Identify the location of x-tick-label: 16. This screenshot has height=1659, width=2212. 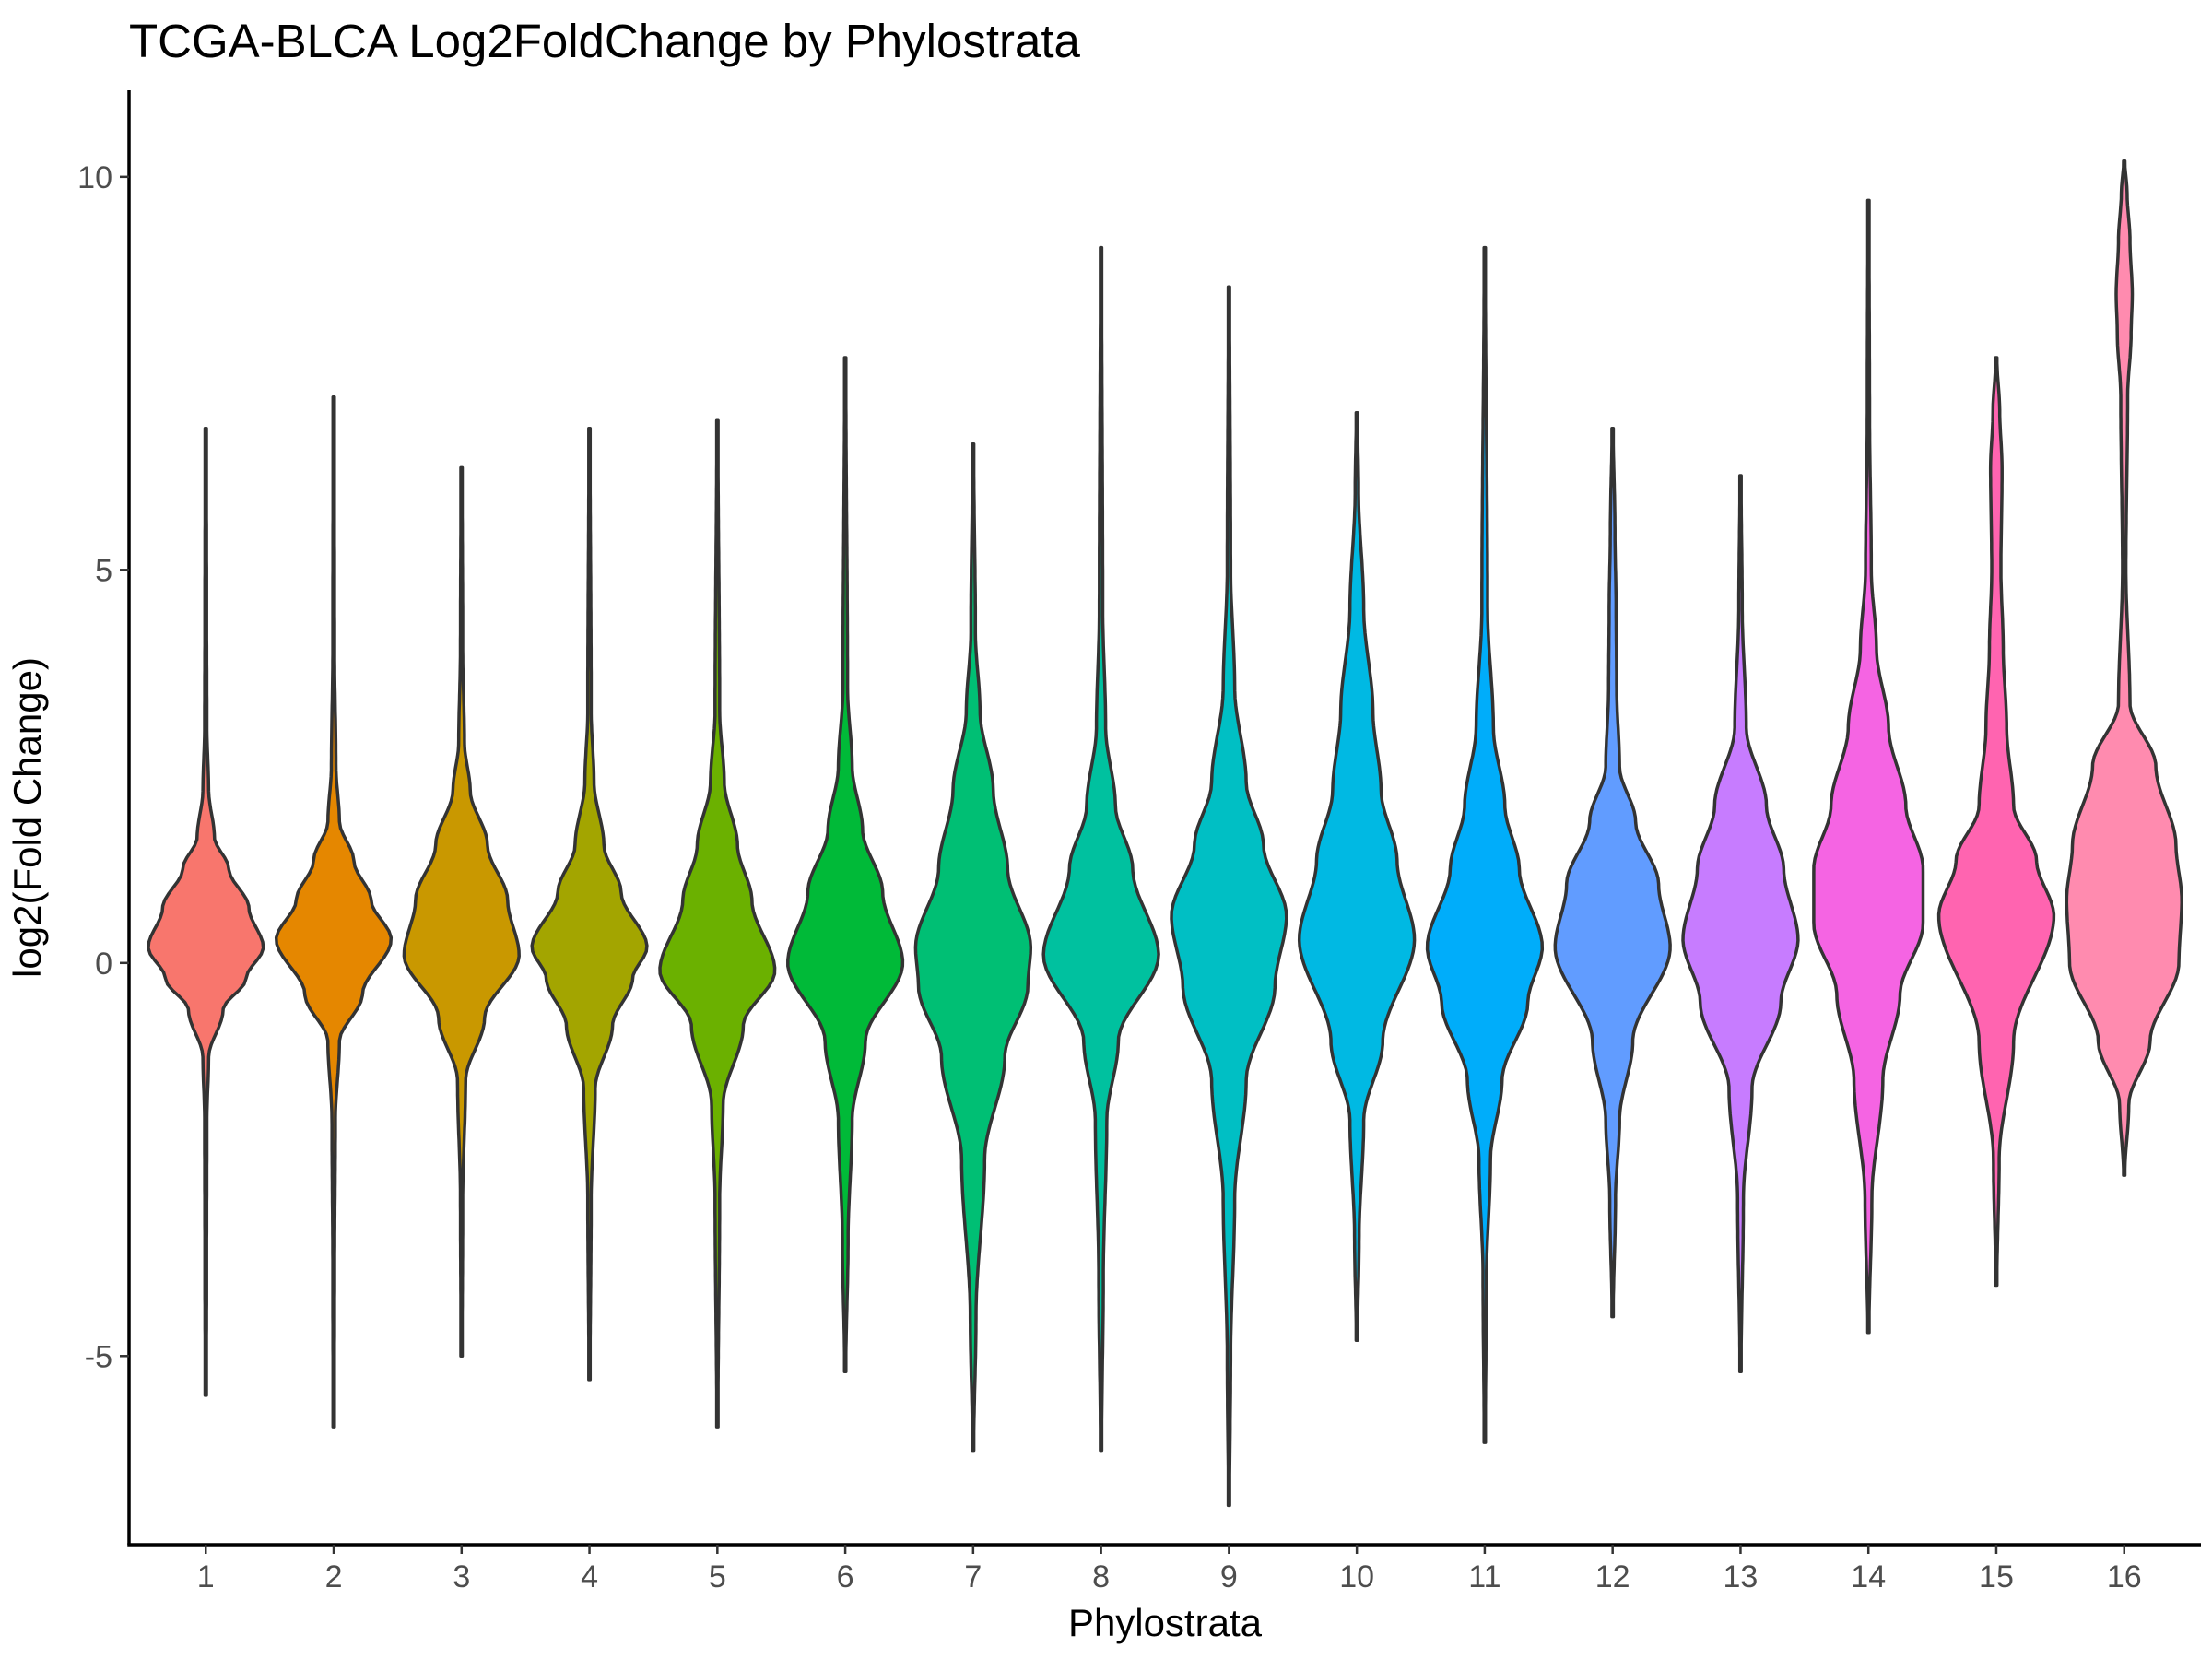
(2124, 1576).